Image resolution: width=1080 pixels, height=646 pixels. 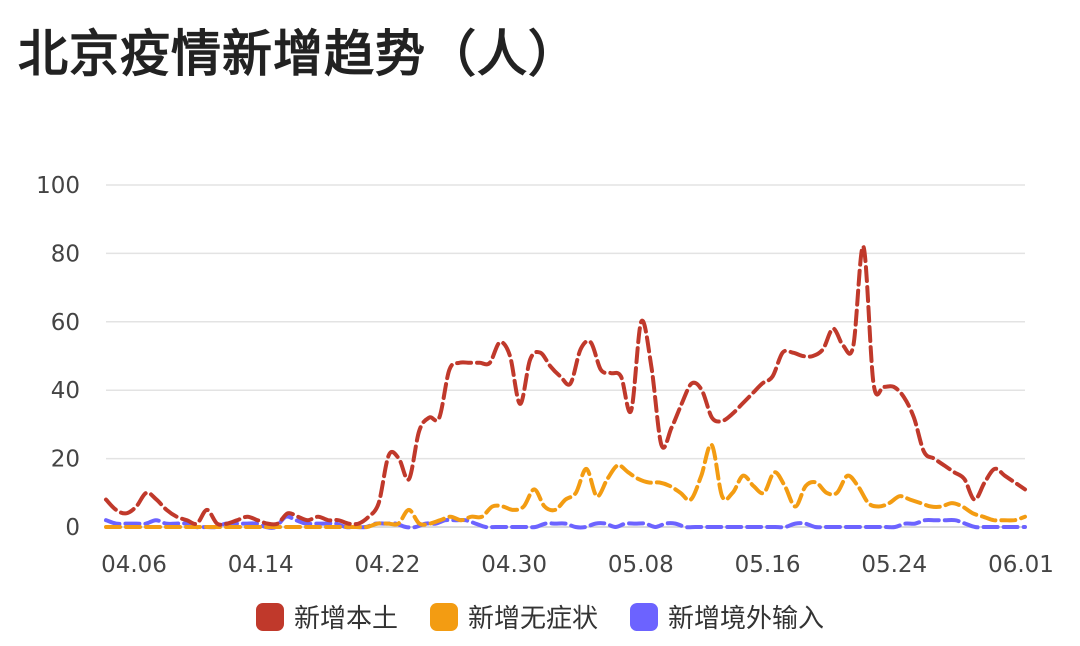 What do you see at coordinates (768, 565) in the screenshot?
I see `x-tick-label: 05.16` at bounding box center [768, 565].